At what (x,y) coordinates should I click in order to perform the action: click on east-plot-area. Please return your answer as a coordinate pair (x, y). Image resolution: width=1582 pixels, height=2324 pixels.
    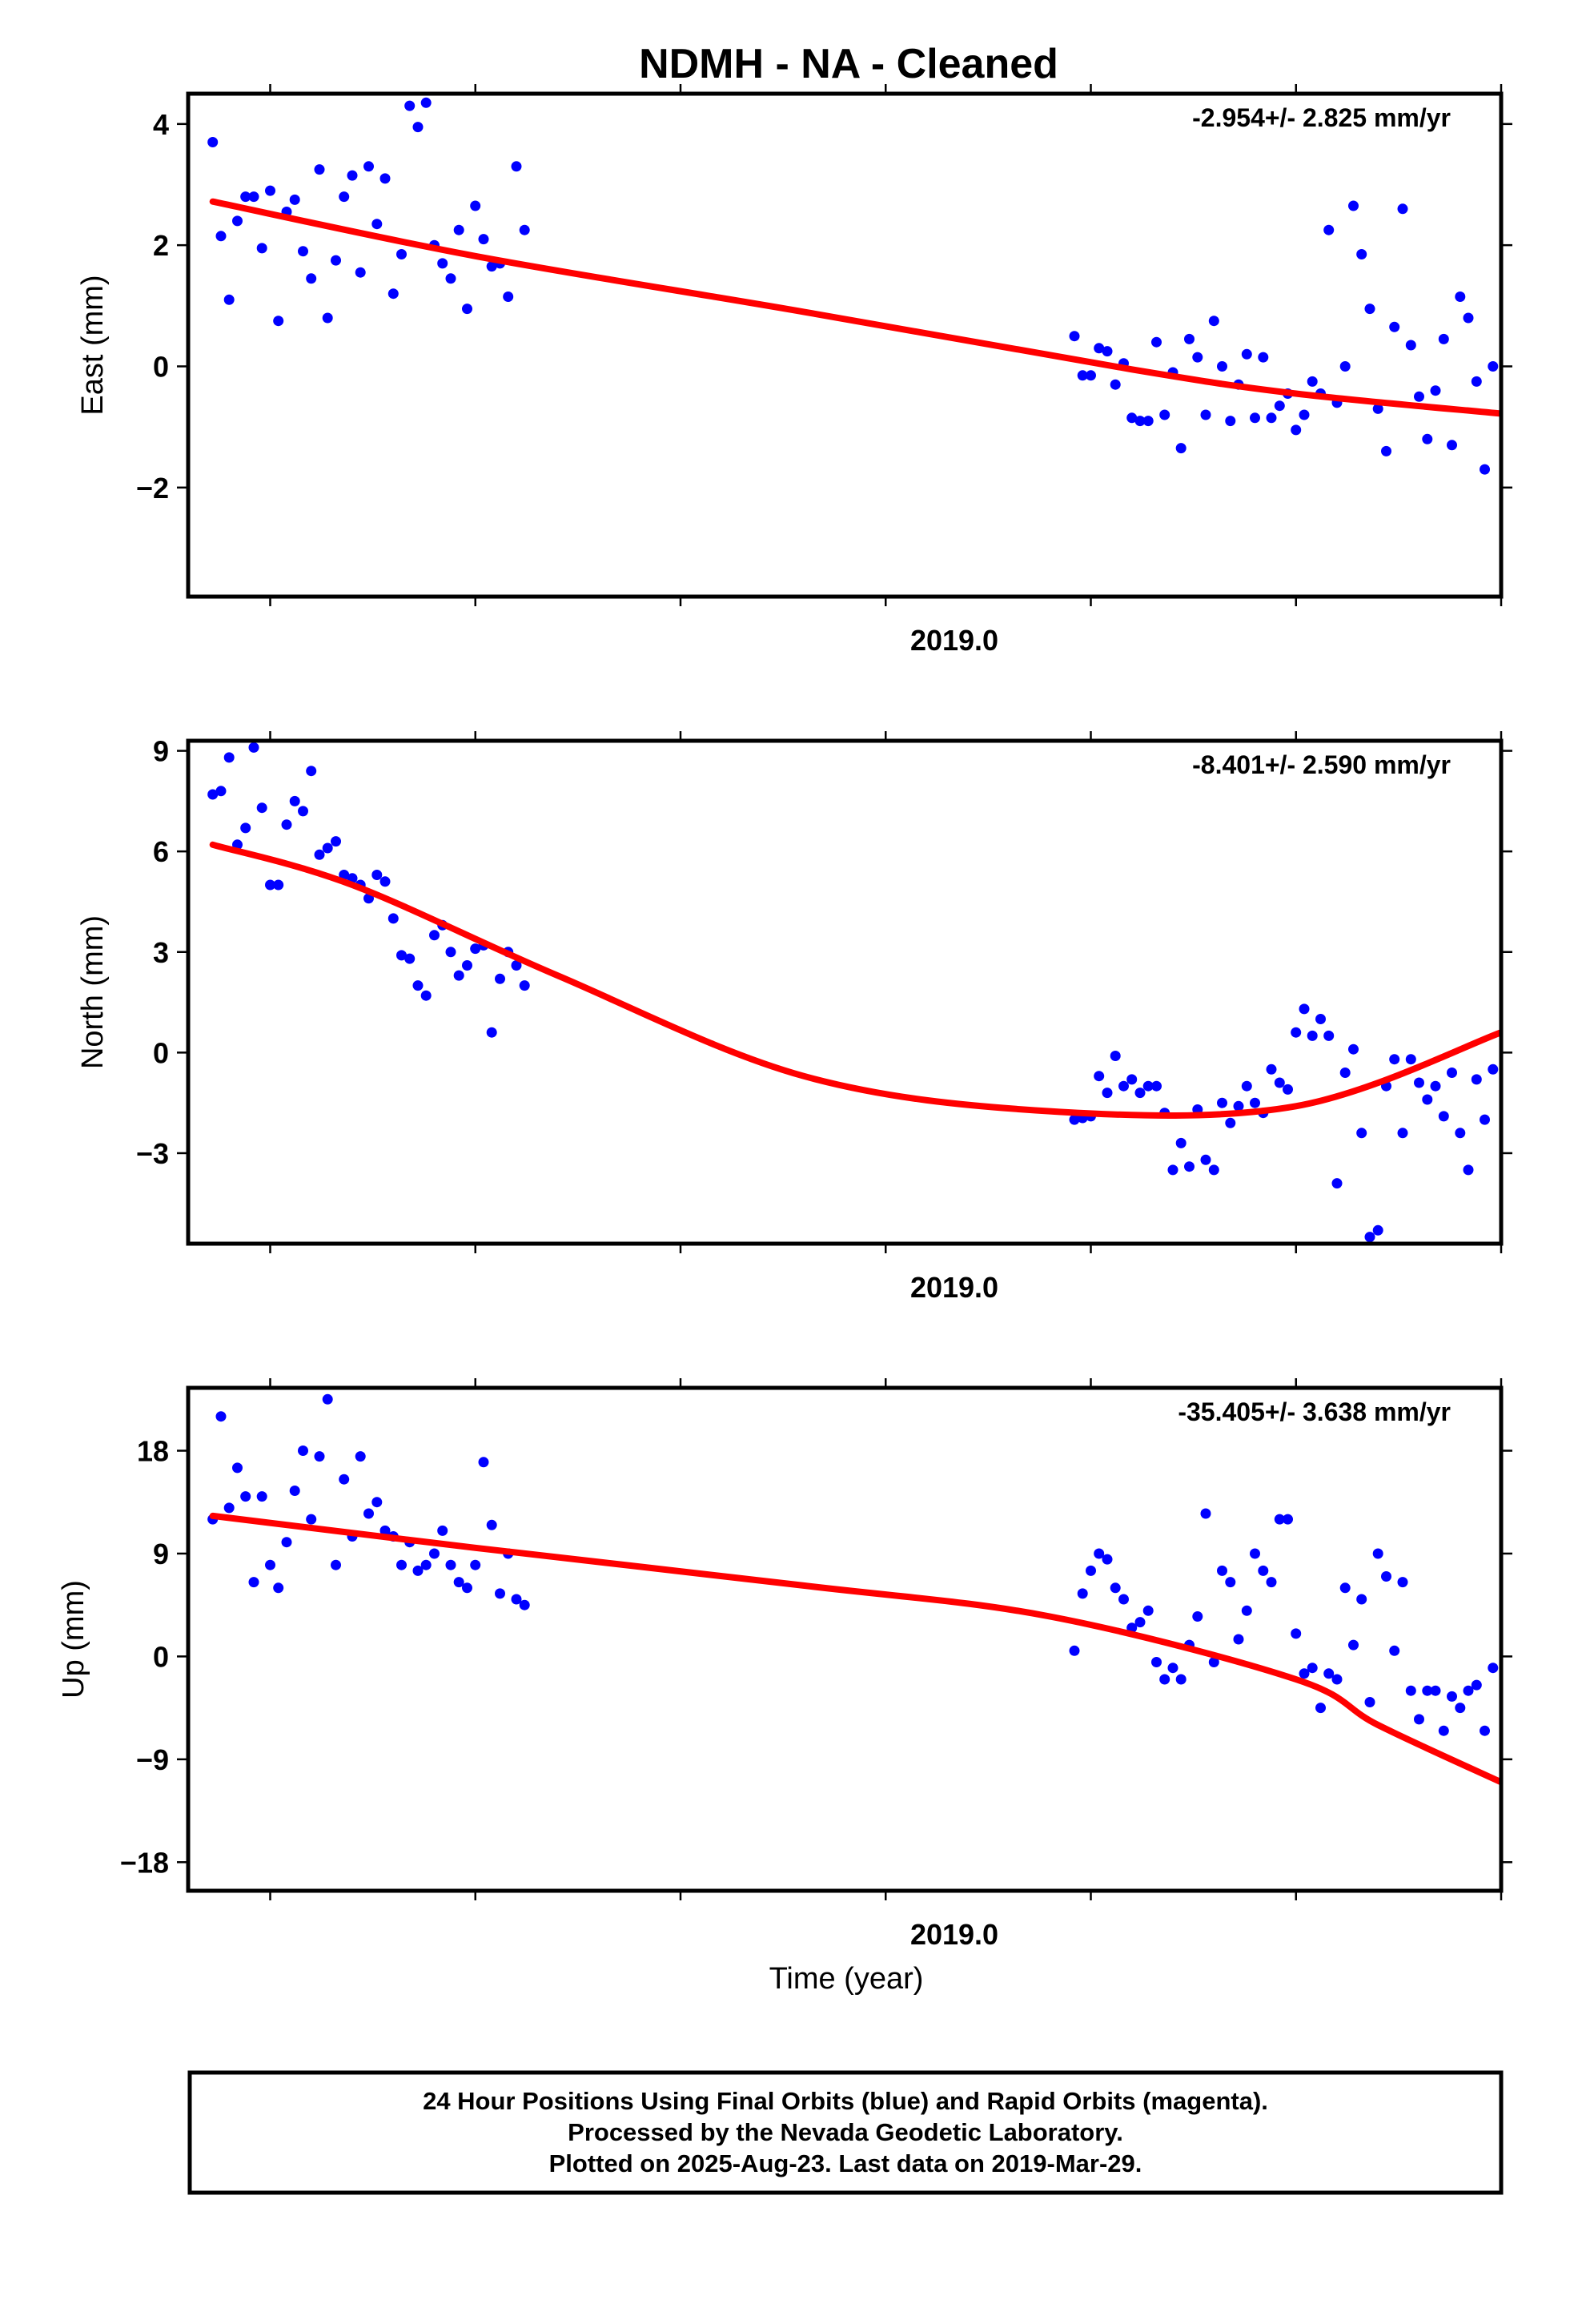
    Looking at the image, I should click on (854, 286).